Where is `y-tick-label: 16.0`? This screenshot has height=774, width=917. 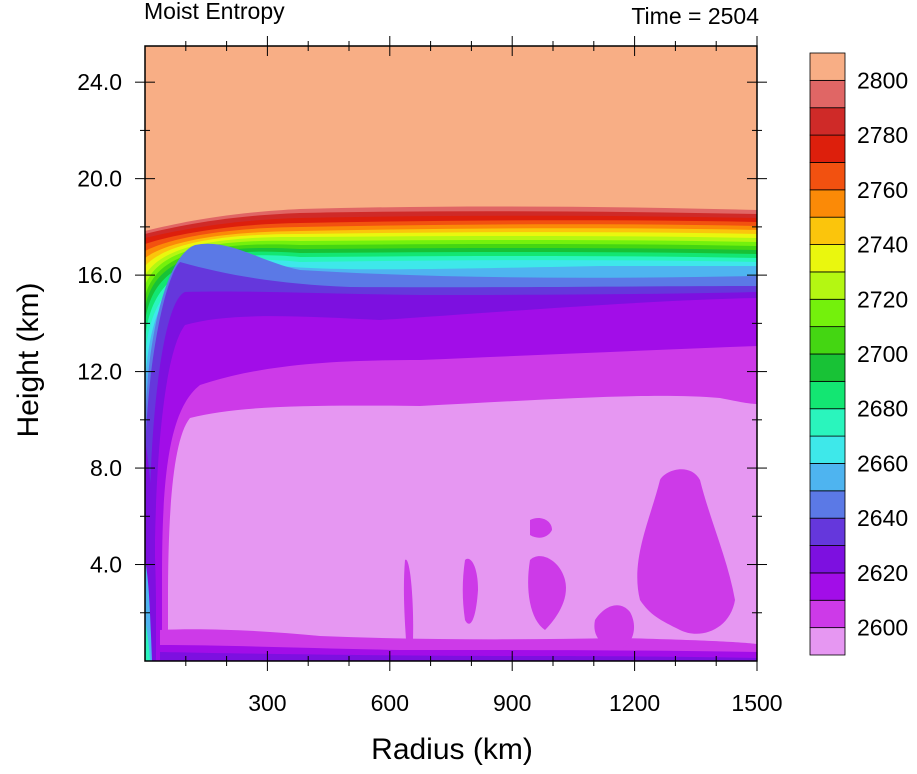
y-tick-label: 16.0 is located at coordinates (99, 275).